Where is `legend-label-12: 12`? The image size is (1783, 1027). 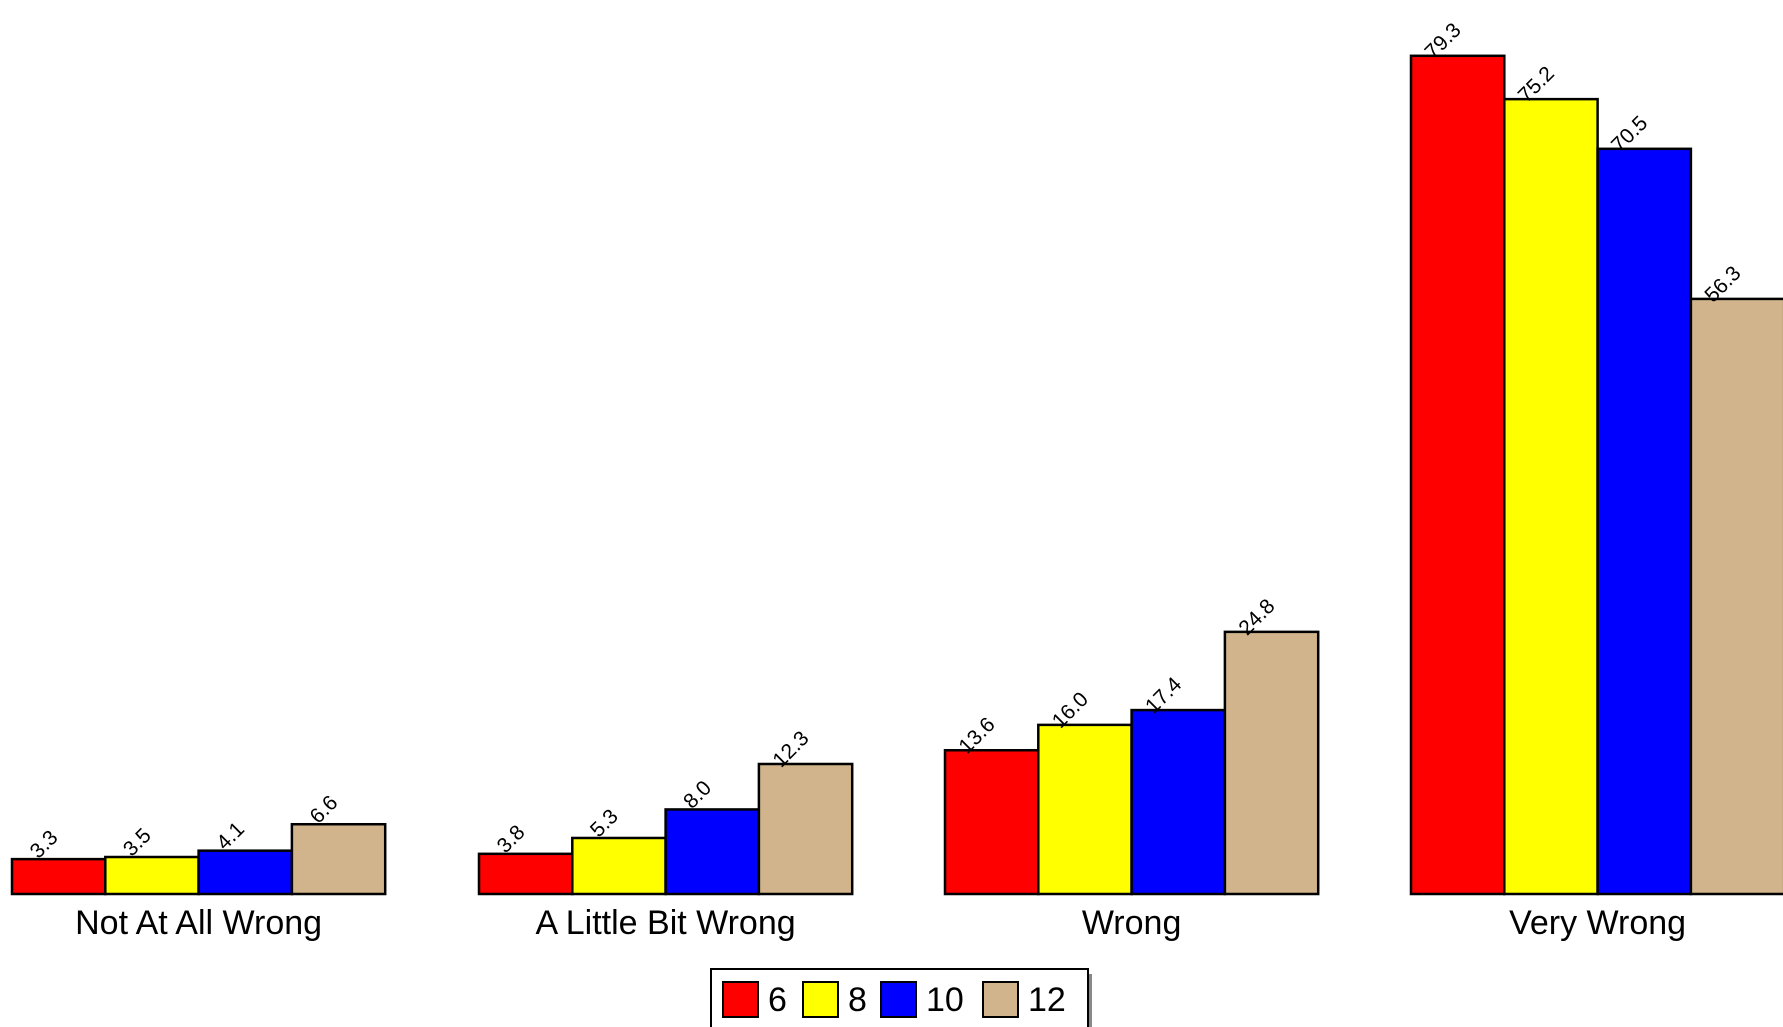 legend-label-12: 12 is located at coordinates (1047, 1000).